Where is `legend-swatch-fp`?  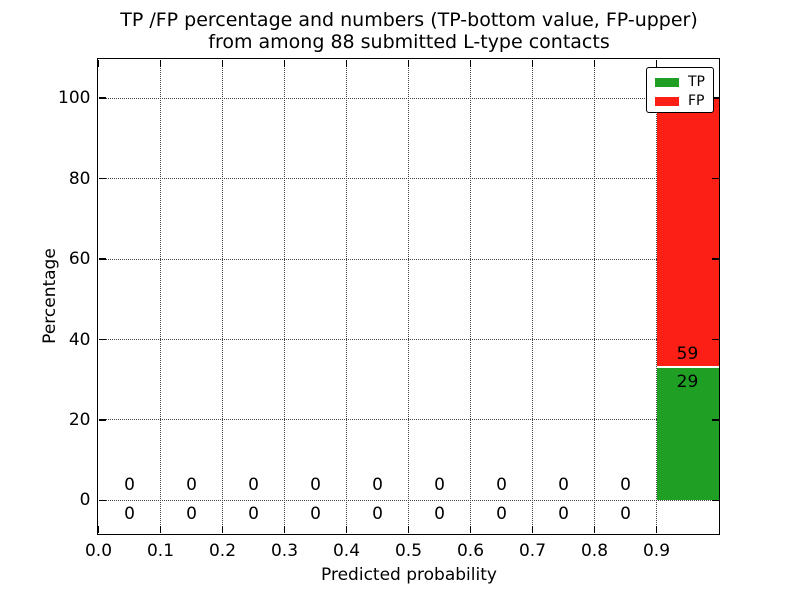
legend-swatch-fp is located at coordinates (667, 101).